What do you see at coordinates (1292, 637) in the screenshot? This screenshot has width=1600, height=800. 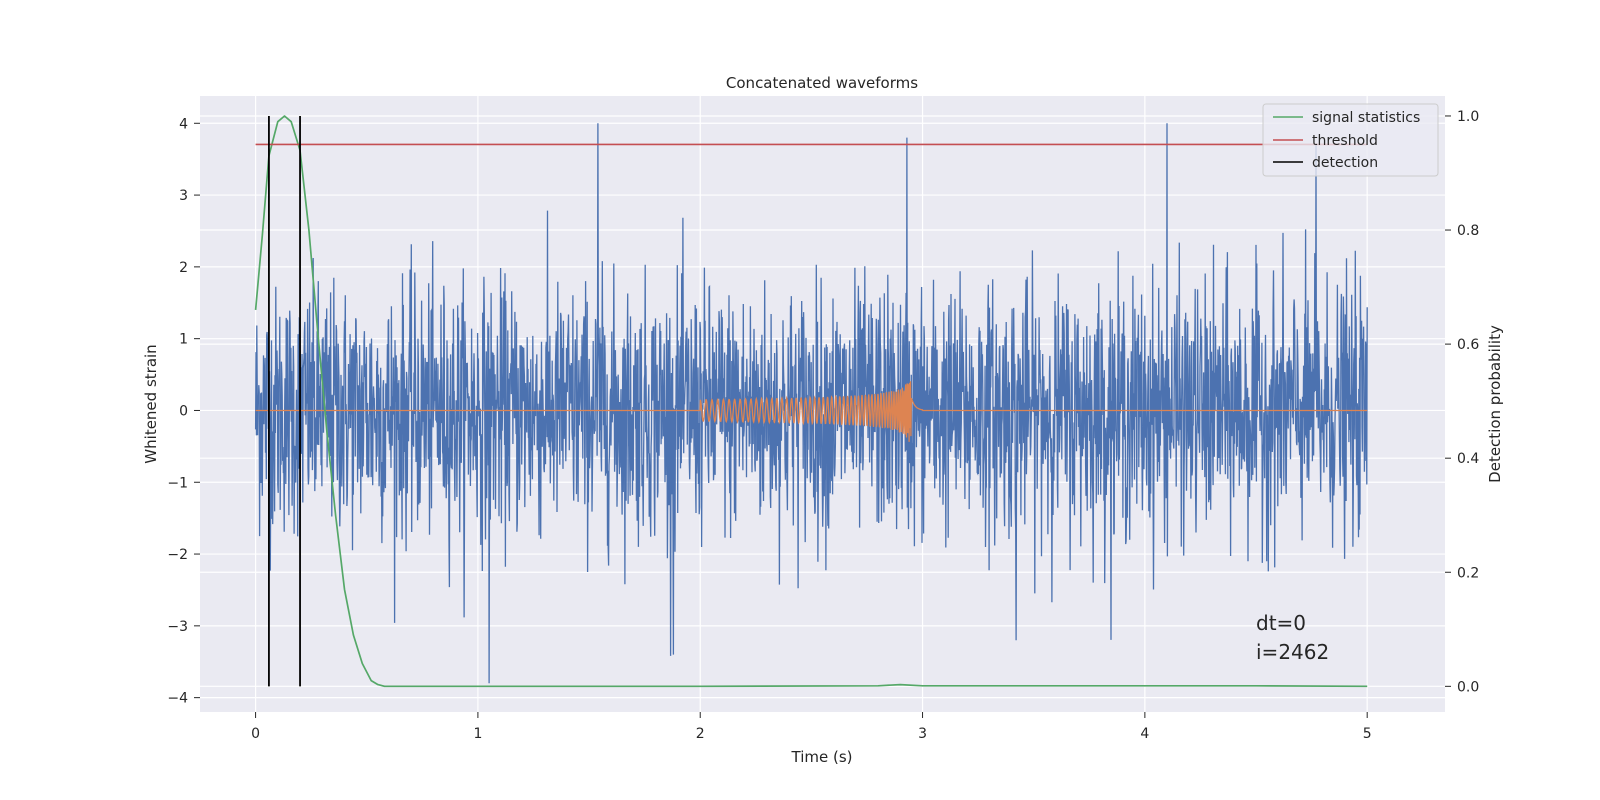 I see `annotations: dt=0 i=2462` at bounding box center [1292, 637].